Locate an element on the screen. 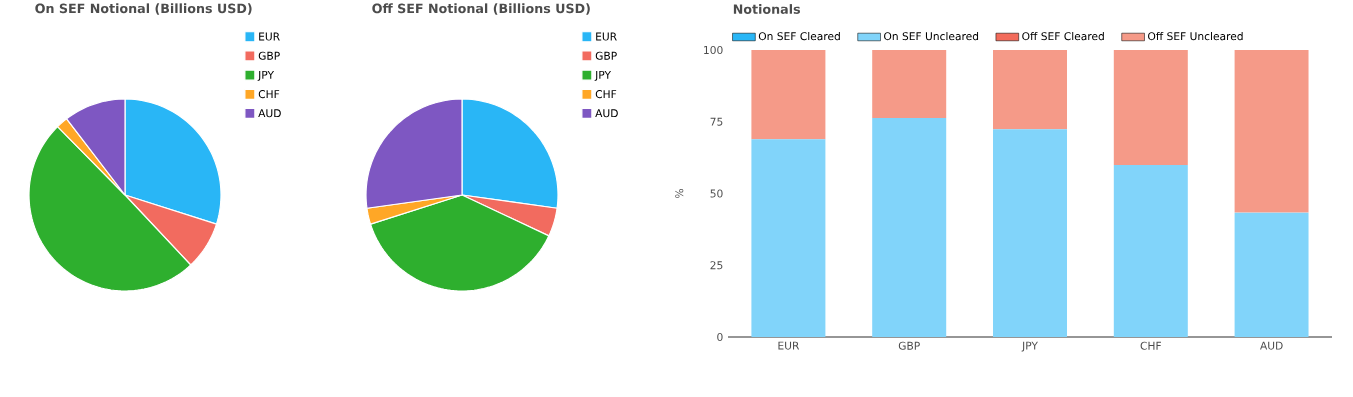 The width and height of the screenshot is (1353, 397). legend-label: Off SEF Cleared is located at coordinates (1063, 36).